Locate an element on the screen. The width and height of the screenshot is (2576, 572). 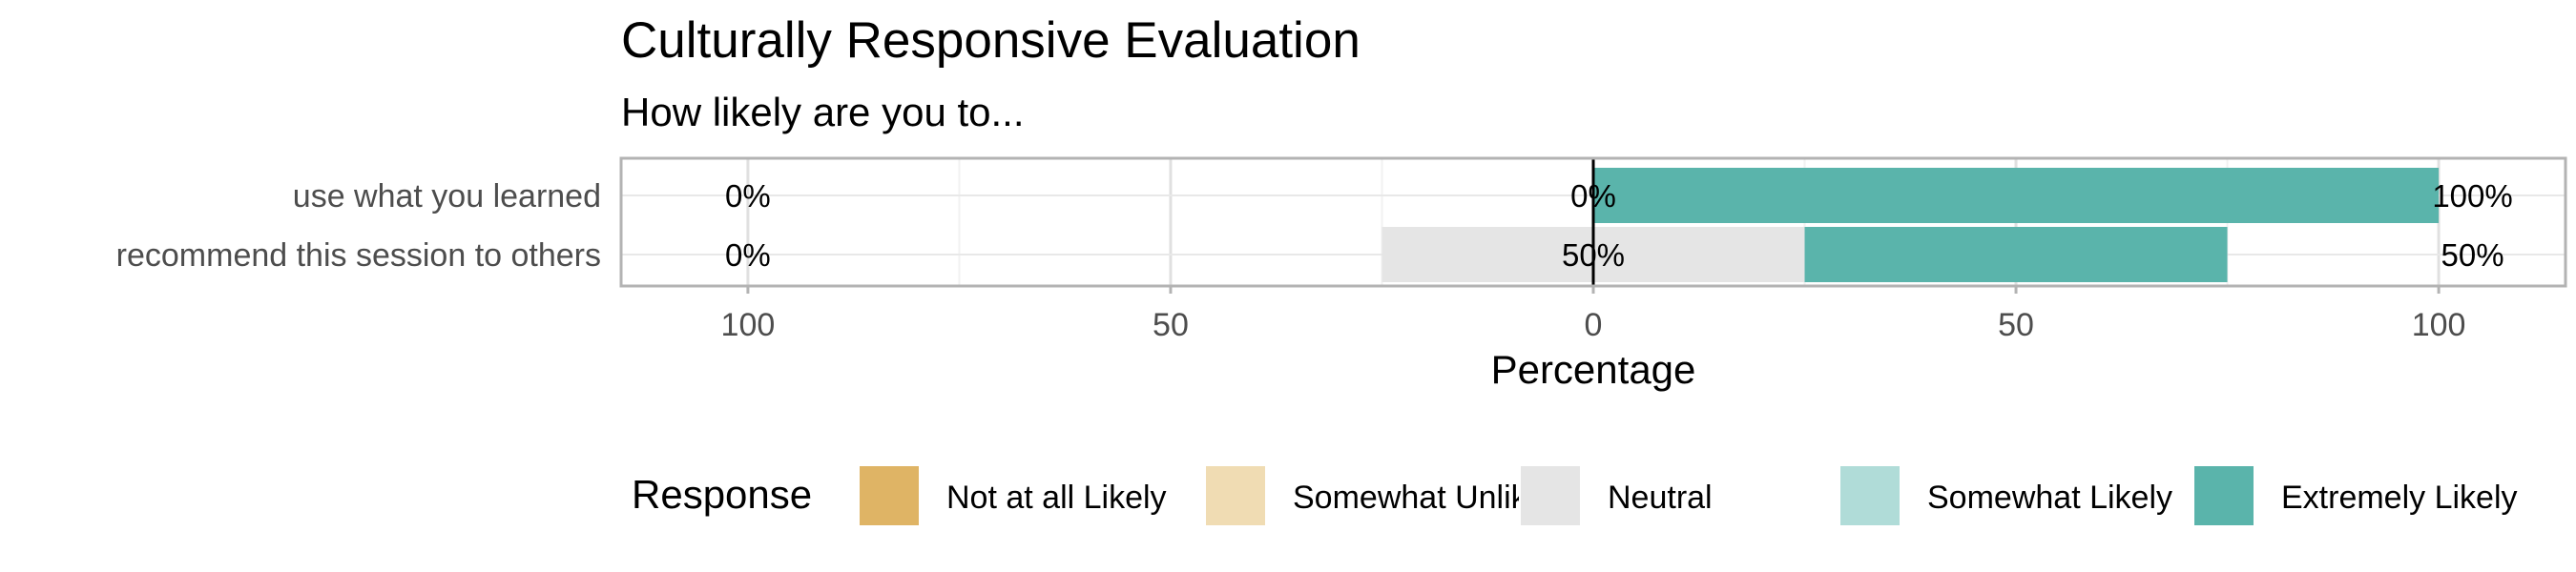
percent-label-right: 50% is located at coordinates (2472, 255).